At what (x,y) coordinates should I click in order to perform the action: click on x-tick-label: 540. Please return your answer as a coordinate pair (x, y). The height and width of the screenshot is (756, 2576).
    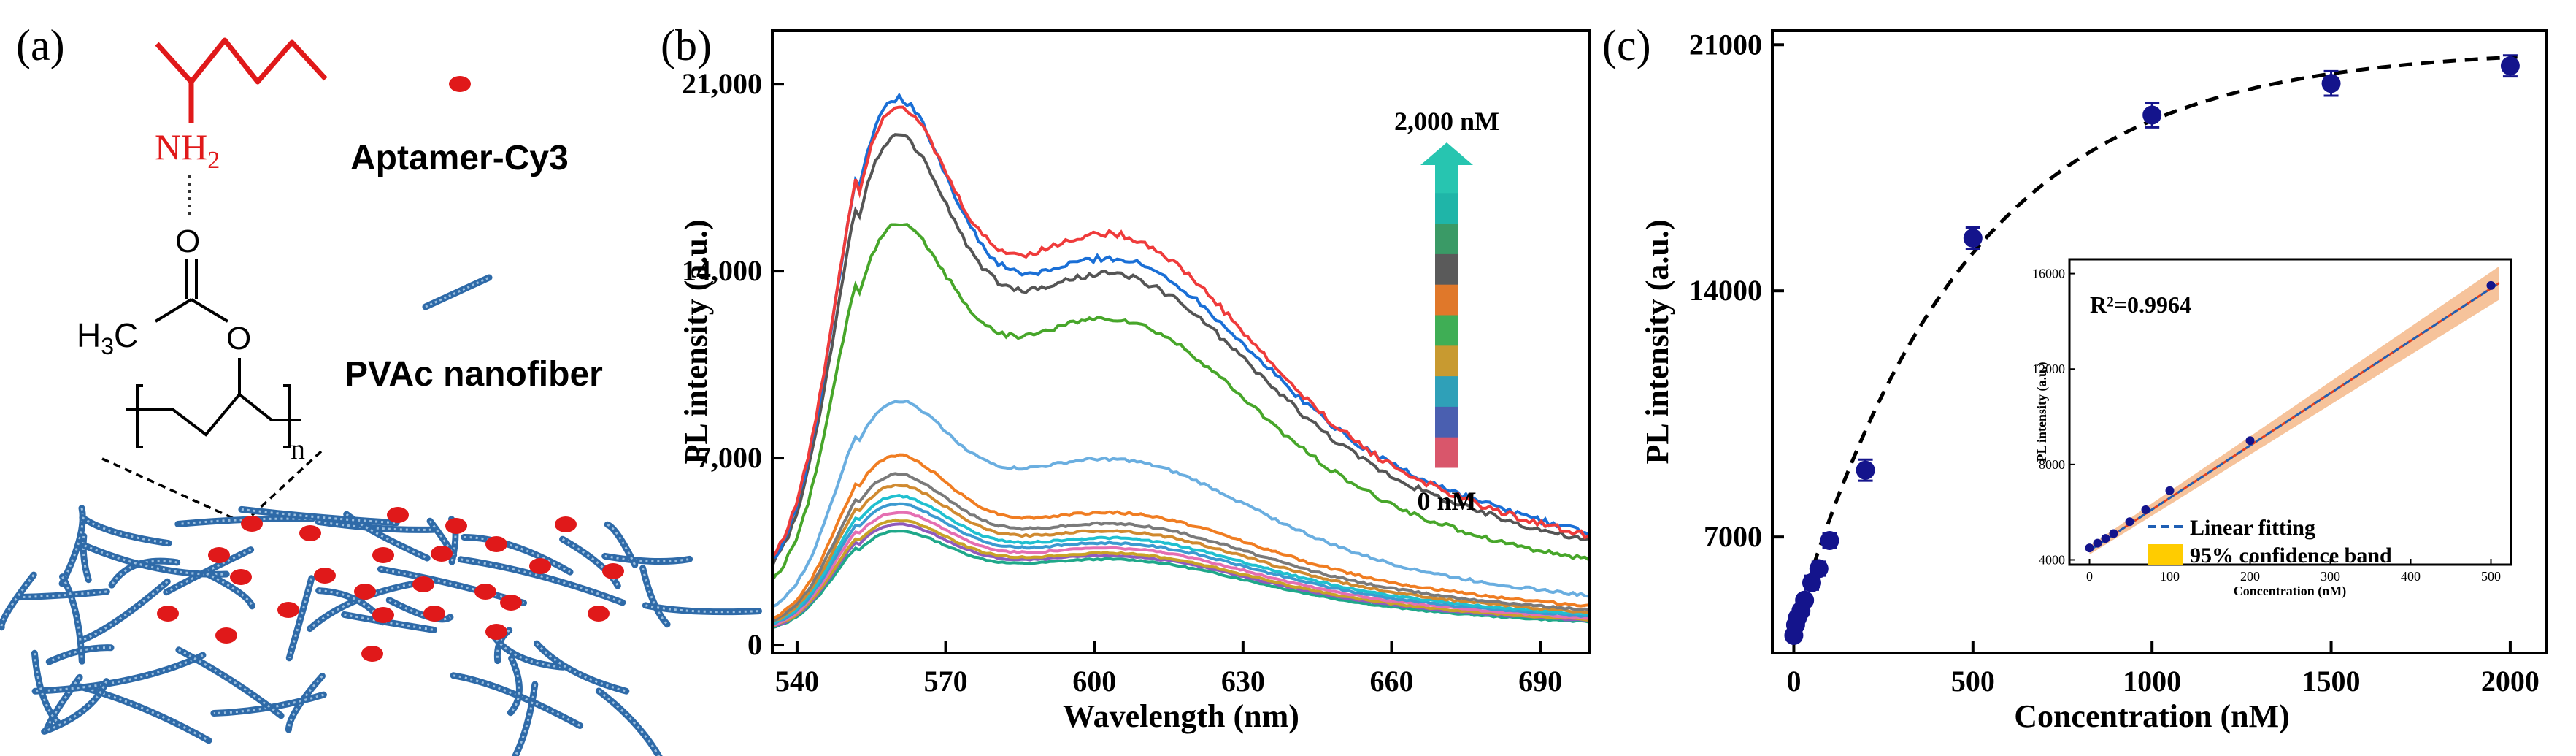
    Looking at the image, I should click on (797, 681).